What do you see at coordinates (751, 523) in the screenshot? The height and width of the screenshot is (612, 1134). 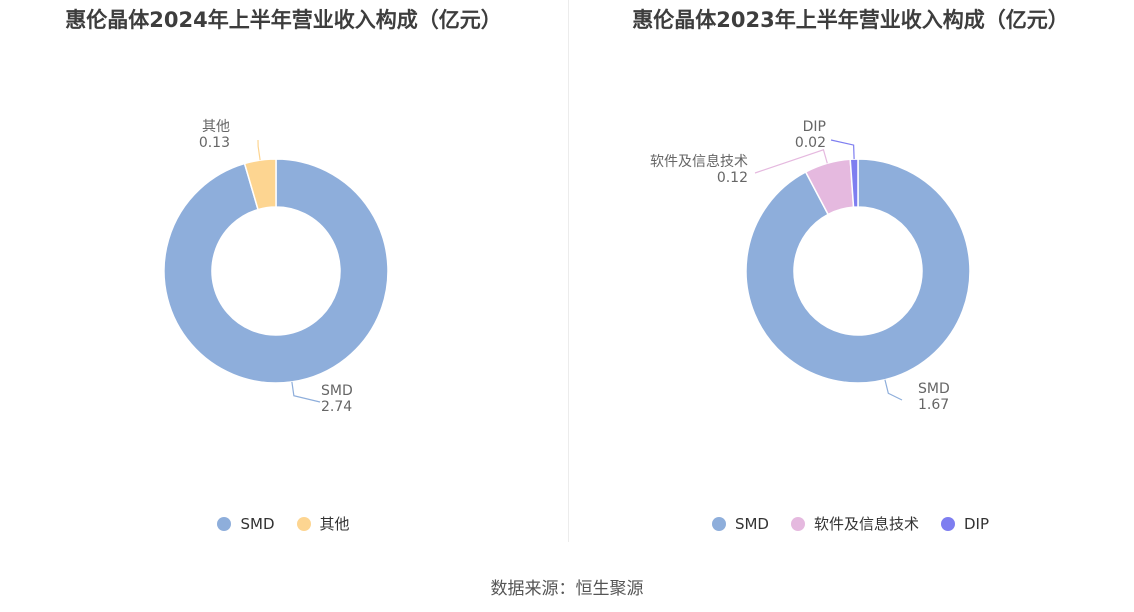 I see `legend-label-smd-1: SMD` at bounding box center [751, 523].